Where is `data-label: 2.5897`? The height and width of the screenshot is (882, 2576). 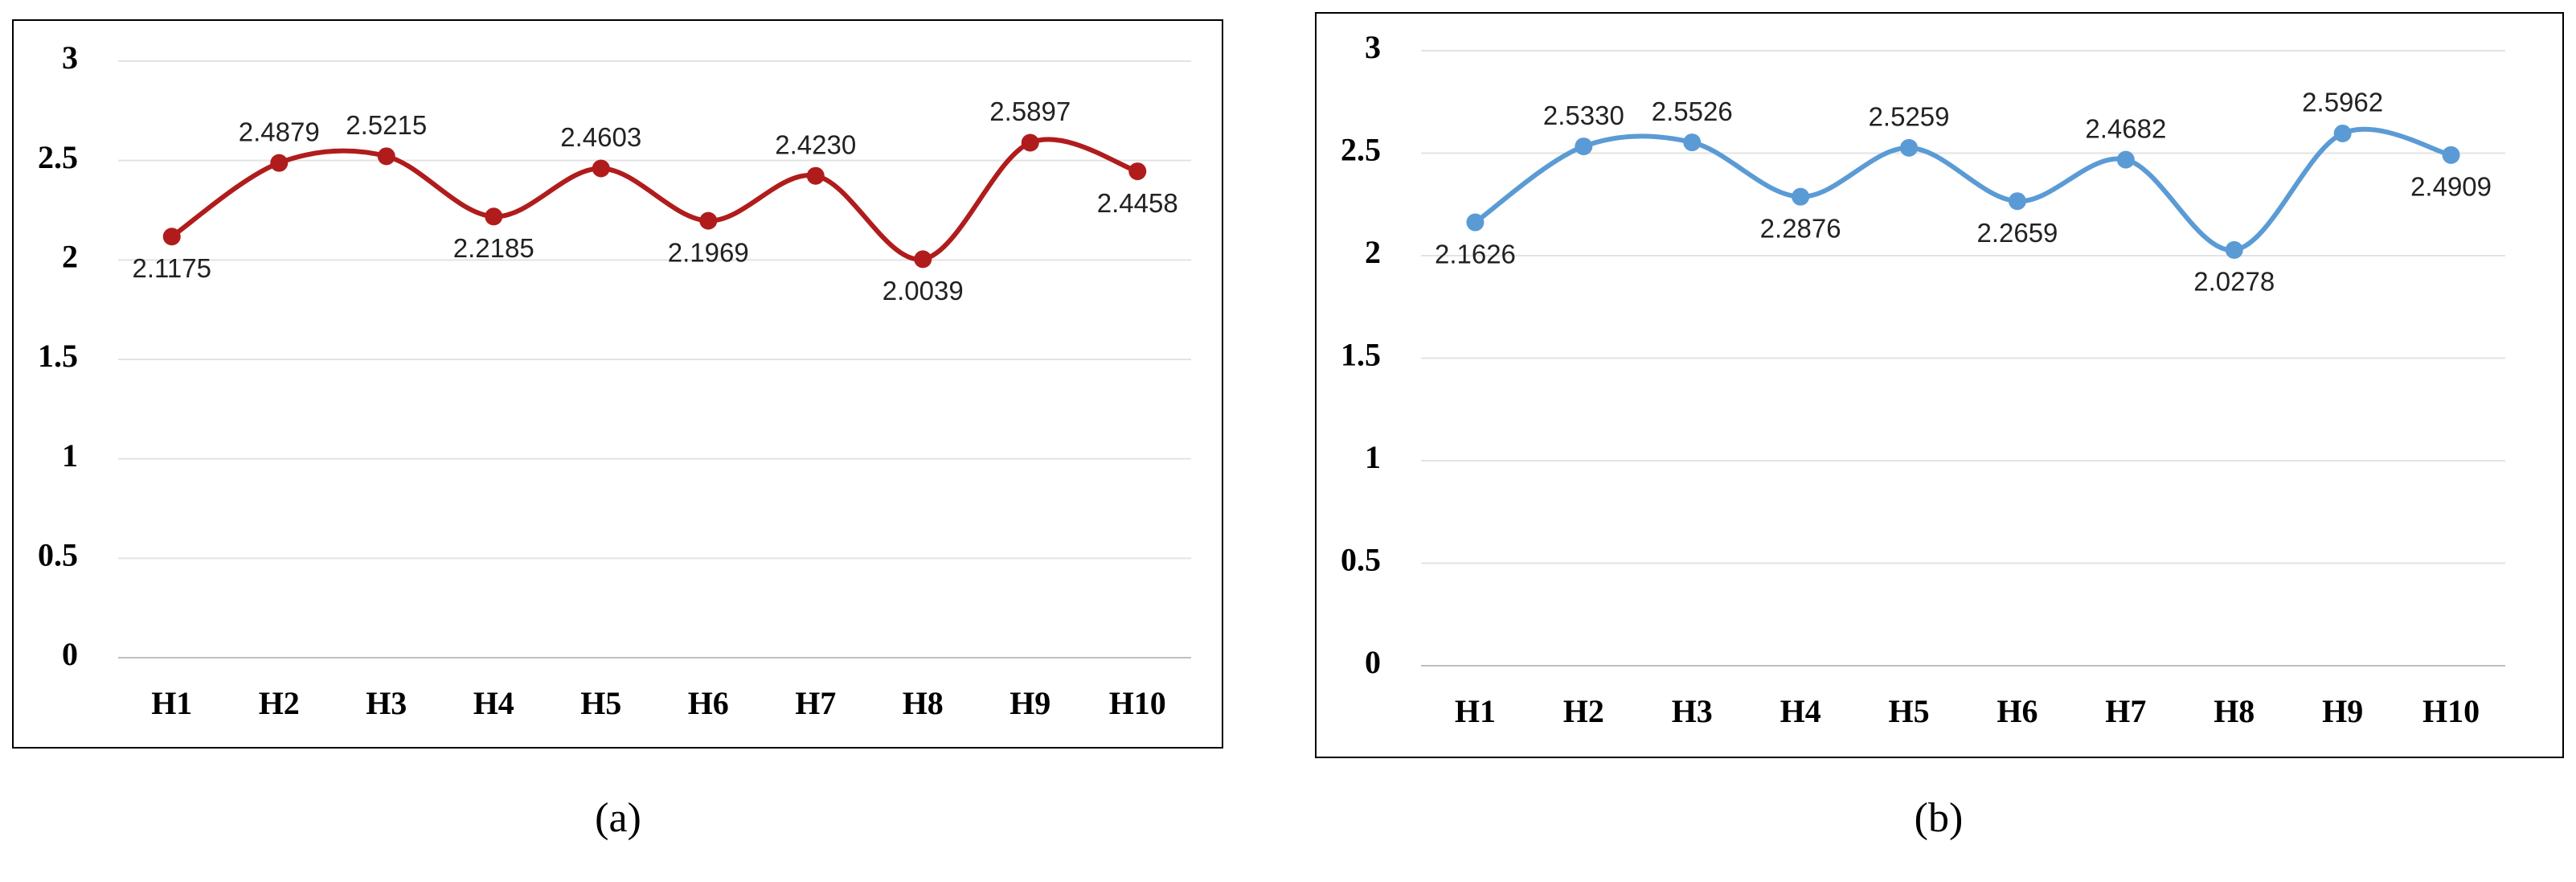
data-label: 2.5897 is located at coordinates (1030, 111).